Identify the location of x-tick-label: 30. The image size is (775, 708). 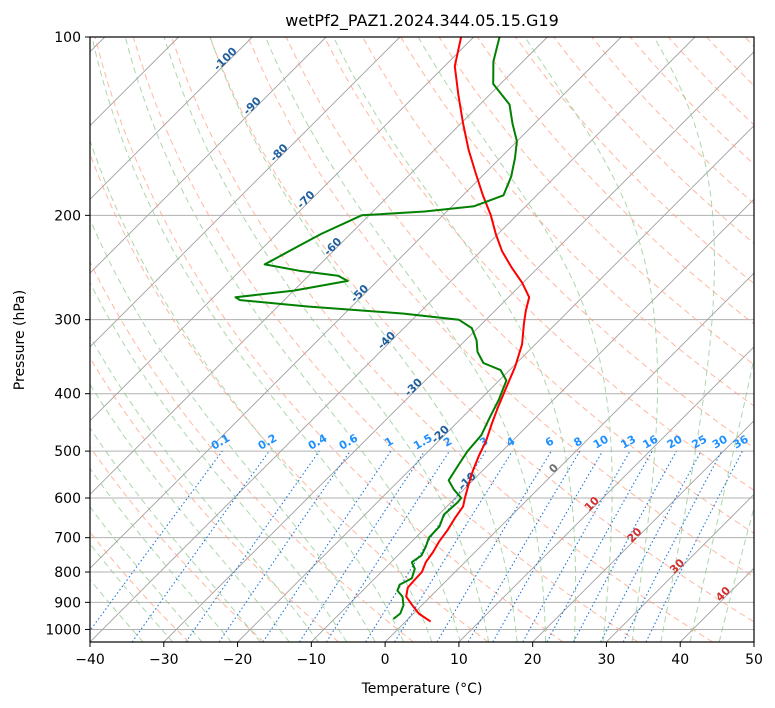
(607, 660).